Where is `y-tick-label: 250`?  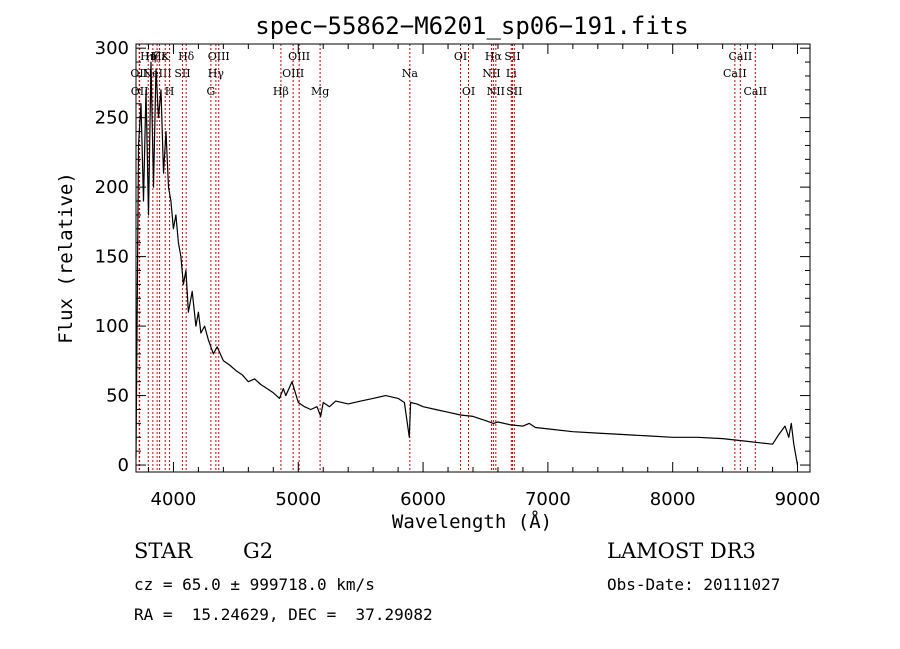 y-tick-label: 250 is located at coordinates (112, 118).